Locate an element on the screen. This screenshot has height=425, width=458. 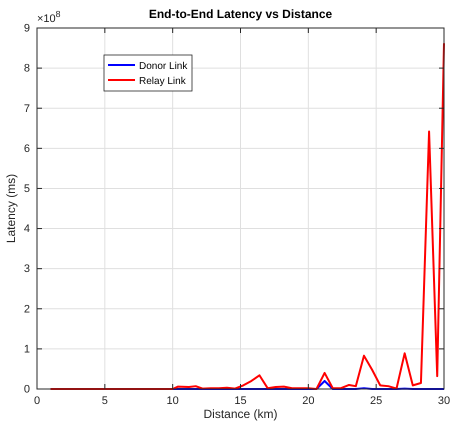
x-tick-label: 15 is located at coordinates (240, 400).